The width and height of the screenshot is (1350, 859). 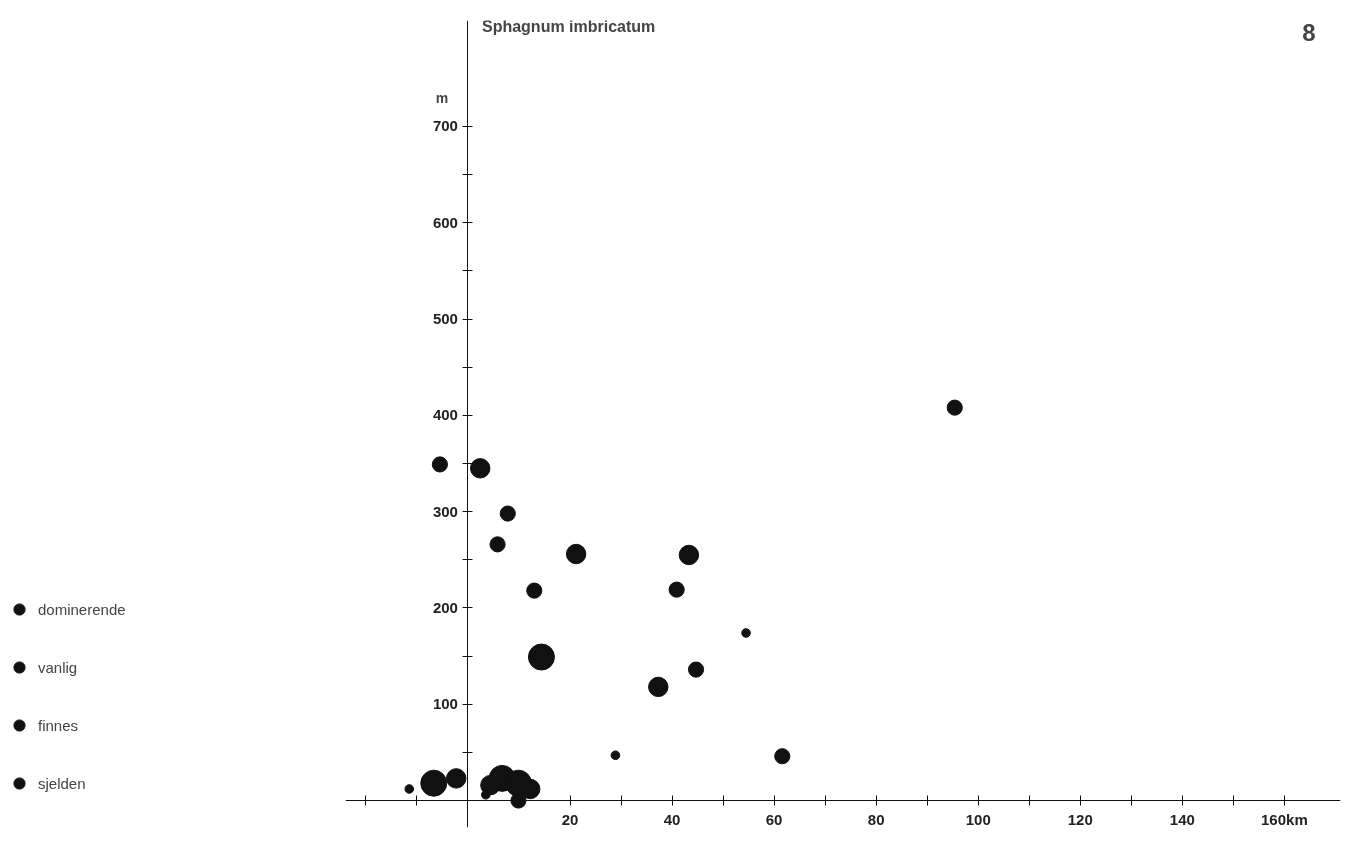 What do you see at coordinates (445, 415) in the screenshot?
I see `y-tick-label: 400` at bounding box center [445, 415].